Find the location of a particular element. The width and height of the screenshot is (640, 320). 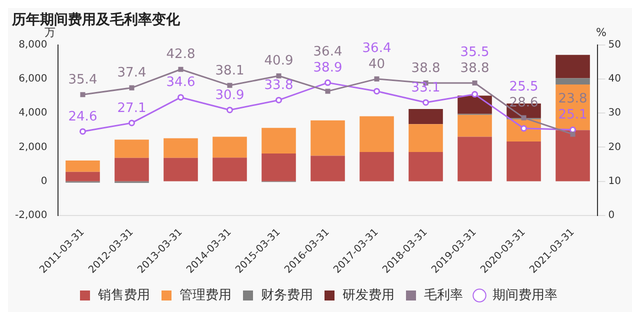

y-tick-label: 4,000 is located at coordinates (33, 113).